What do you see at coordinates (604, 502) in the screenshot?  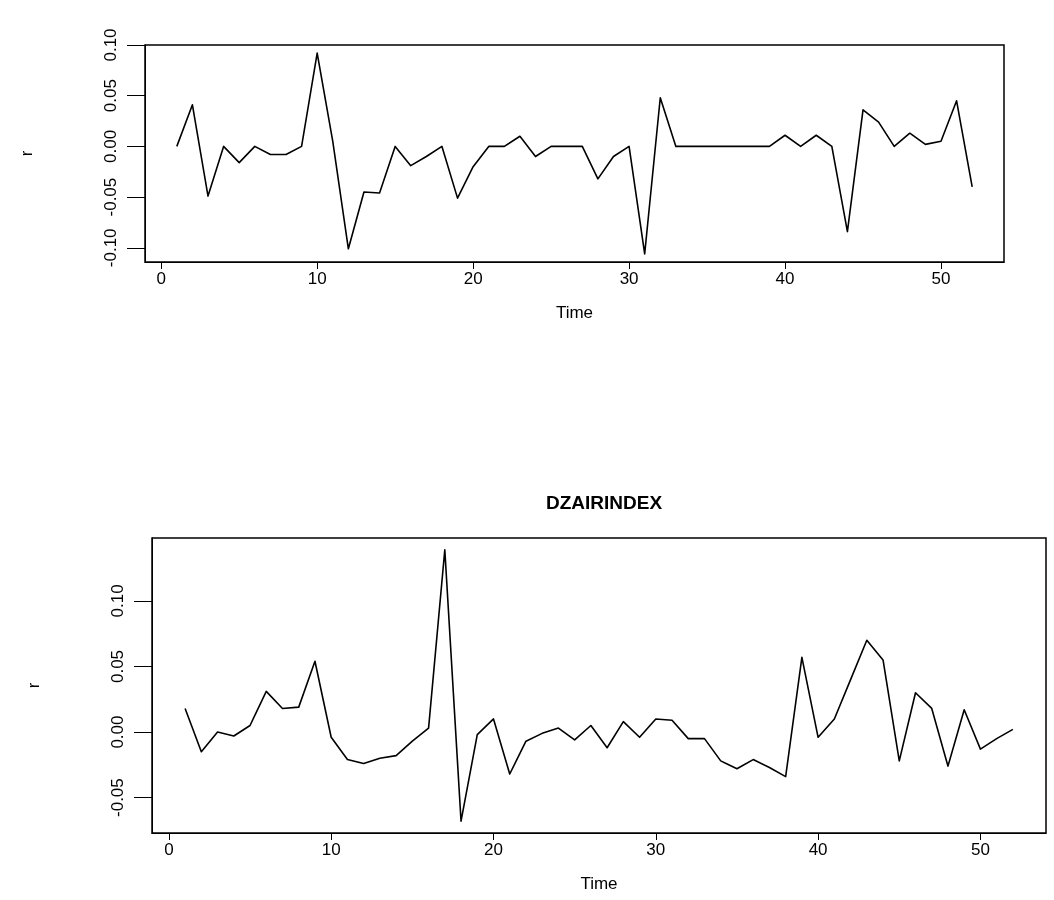 I see `chart-title: DZAIRINDEX` at bounding box center [604, 502].